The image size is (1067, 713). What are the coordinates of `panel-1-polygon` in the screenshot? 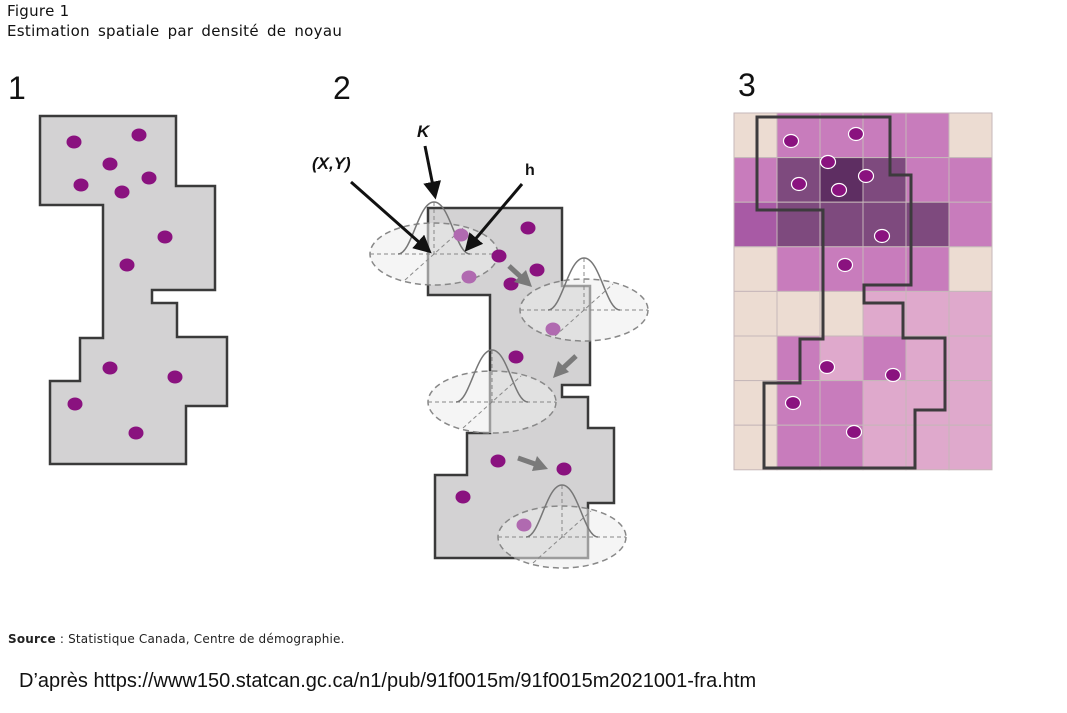 It's located at (133, 290).